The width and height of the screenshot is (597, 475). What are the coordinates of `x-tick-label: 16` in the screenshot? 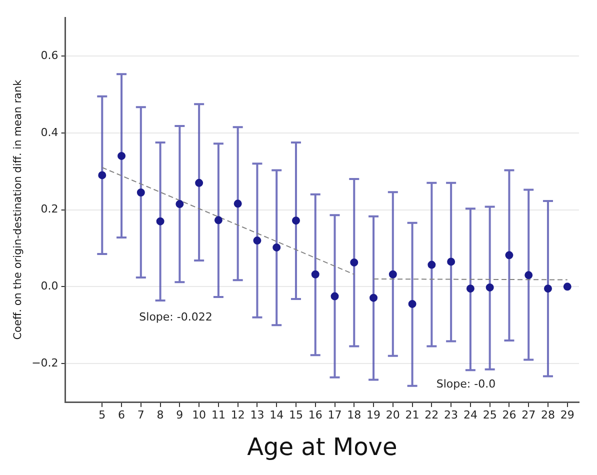 It's located at (315, 415).